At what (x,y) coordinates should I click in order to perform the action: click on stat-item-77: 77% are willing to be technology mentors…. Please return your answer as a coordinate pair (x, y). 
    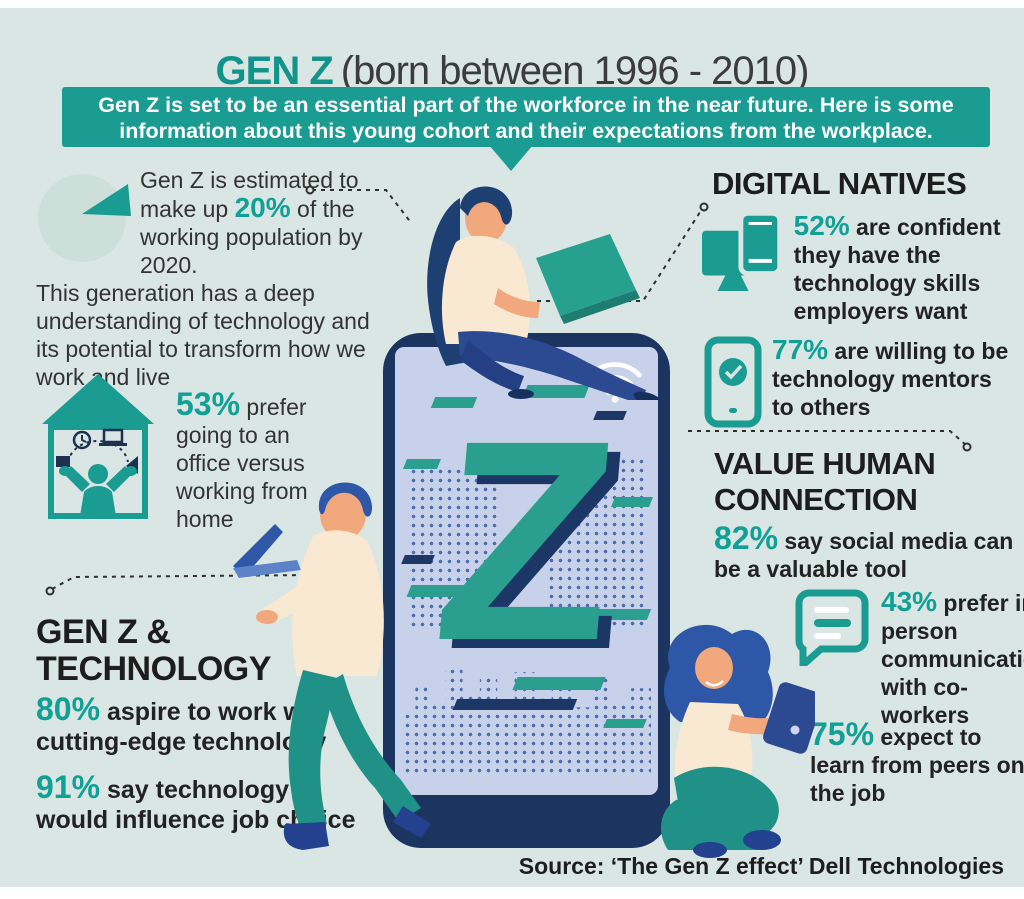
    Looking at the image, I should click on (859, 382).